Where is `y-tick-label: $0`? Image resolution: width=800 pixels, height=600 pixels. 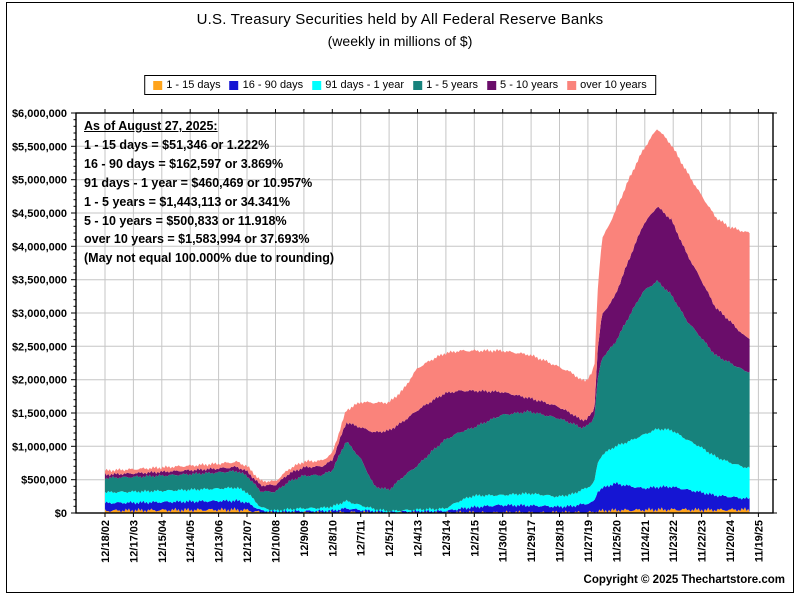
y-tick-label: $0 is located at coordinates (61, 514).